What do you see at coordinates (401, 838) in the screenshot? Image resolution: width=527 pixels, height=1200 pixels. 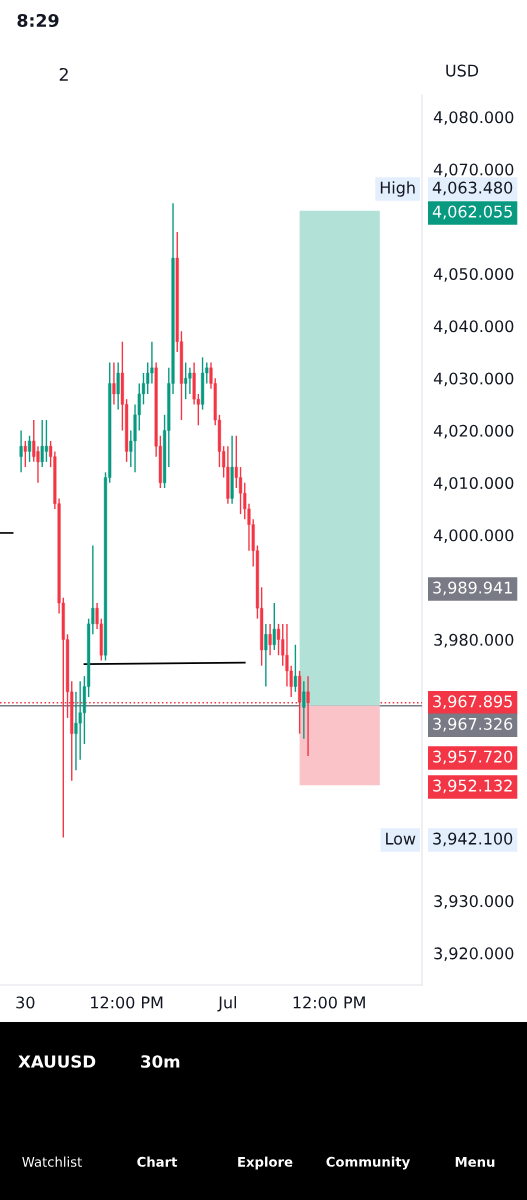 I see `annotation: Low` at bounding box center [401, 838].